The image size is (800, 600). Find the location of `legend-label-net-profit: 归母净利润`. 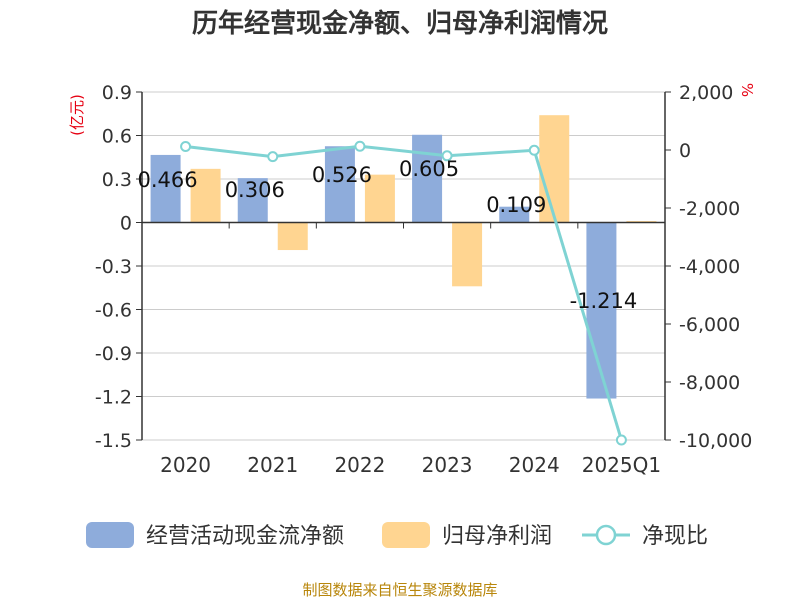

legend-label-net-profit: 归母净利润 is located at coordinates (497, 536).